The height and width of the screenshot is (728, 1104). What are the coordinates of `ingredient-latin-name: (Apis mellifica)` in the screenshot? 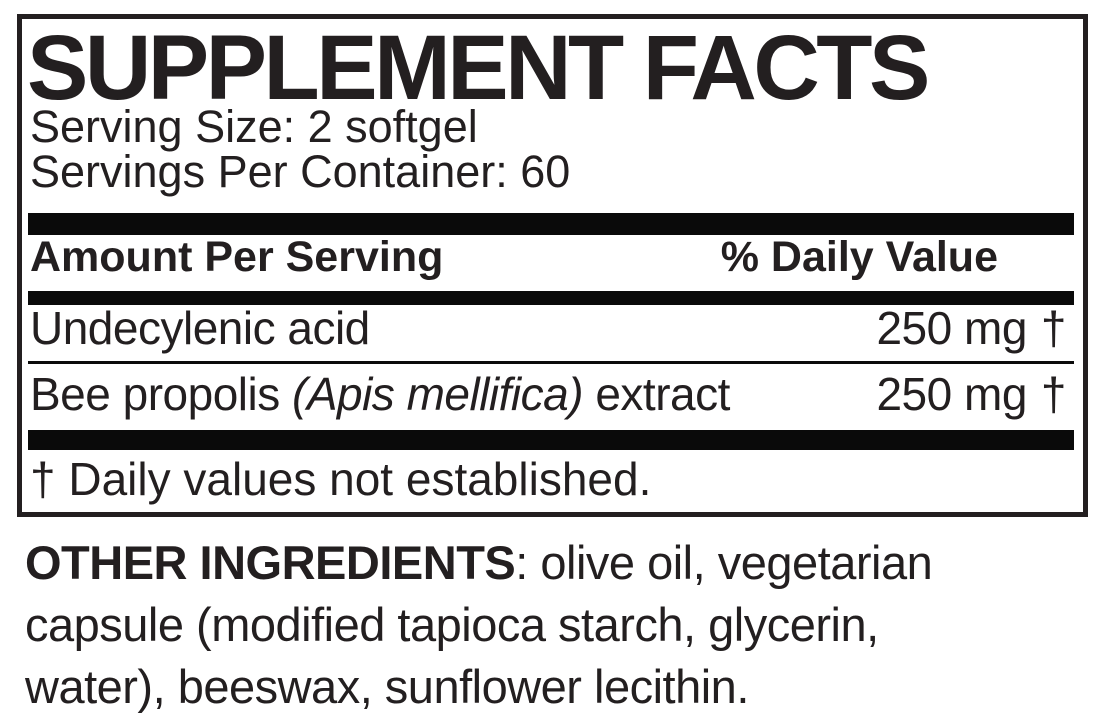 It's located at (438, 394).